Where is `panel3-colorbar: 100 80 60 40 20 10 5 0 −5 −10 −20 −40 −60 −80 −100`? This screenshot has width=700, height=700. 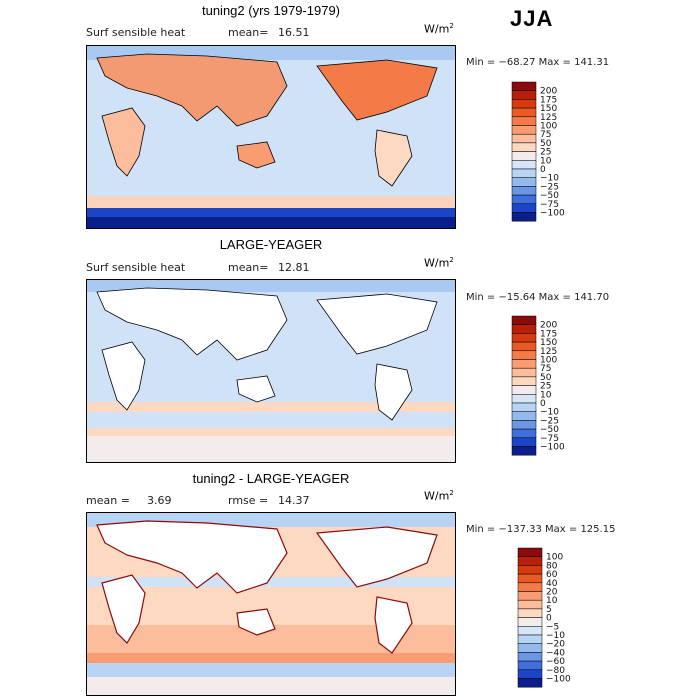 panel3-colorbar: 100 80 60 40 20 10 5 0 −5 −10 −20 −40 −60 −80 −100 is located at coordinates (552, 617).